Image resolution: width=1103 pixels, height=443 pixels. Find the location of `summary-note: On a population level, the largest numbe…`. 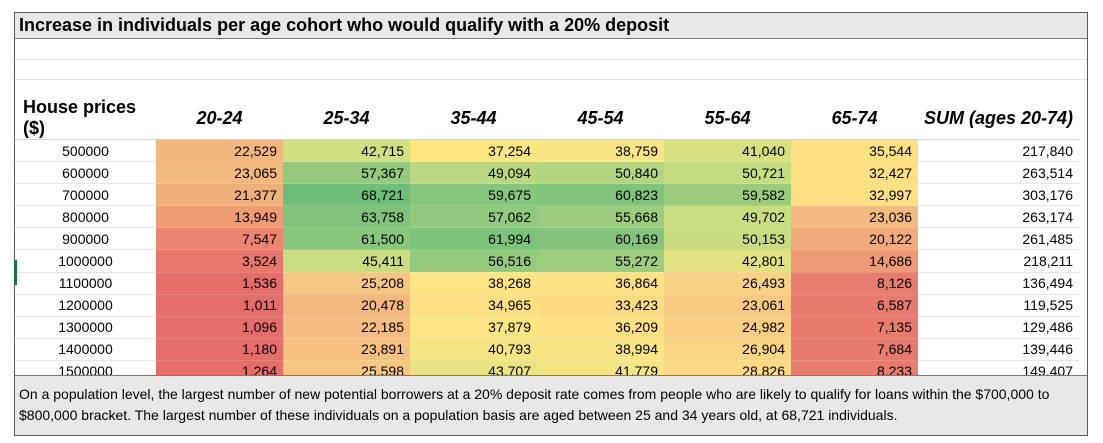

summary-note: On a population level, the largest numbe… is located at coordinates (551, 405).